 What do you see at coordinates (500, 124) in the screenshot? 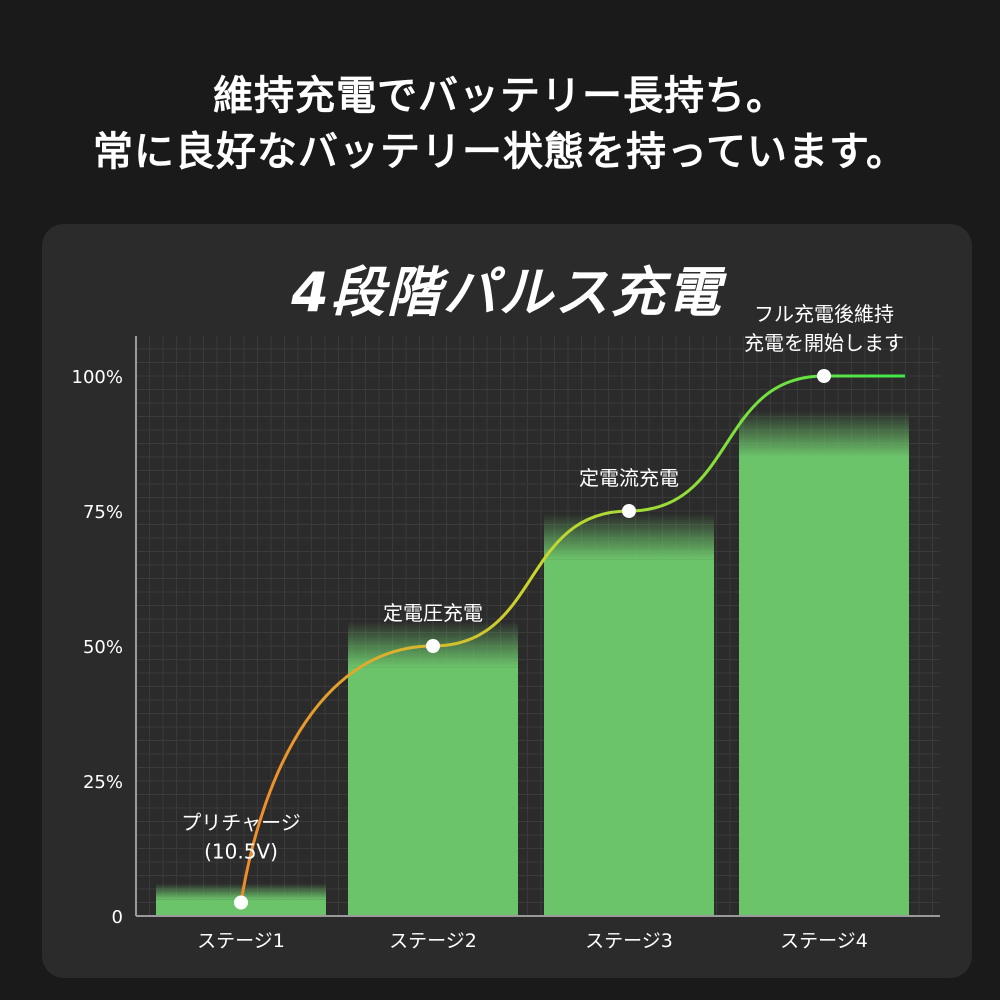
I see `headline: 維持充電でバッテリー長持ち。 常に良好なバッテリー状態を持っています。` at bounding box center [500, 124].